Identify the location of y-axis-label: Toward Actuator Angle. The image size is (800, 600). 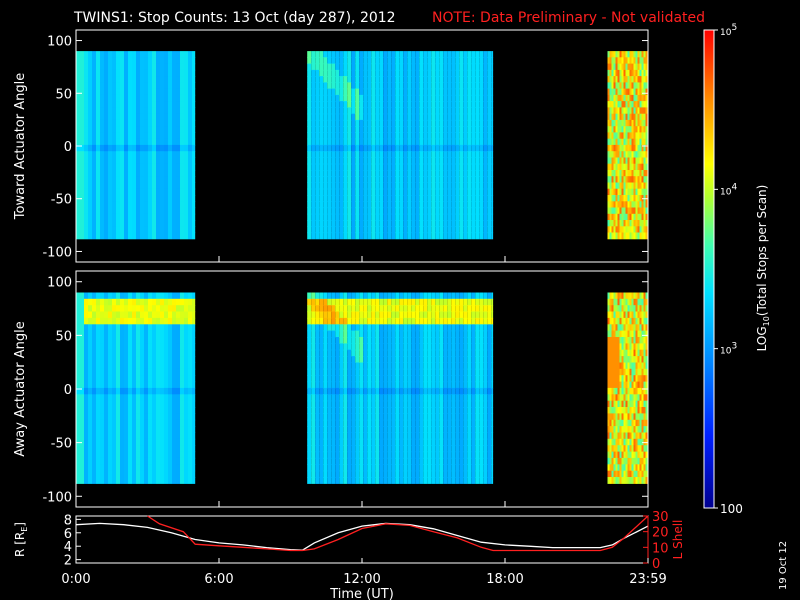
(20, 146).